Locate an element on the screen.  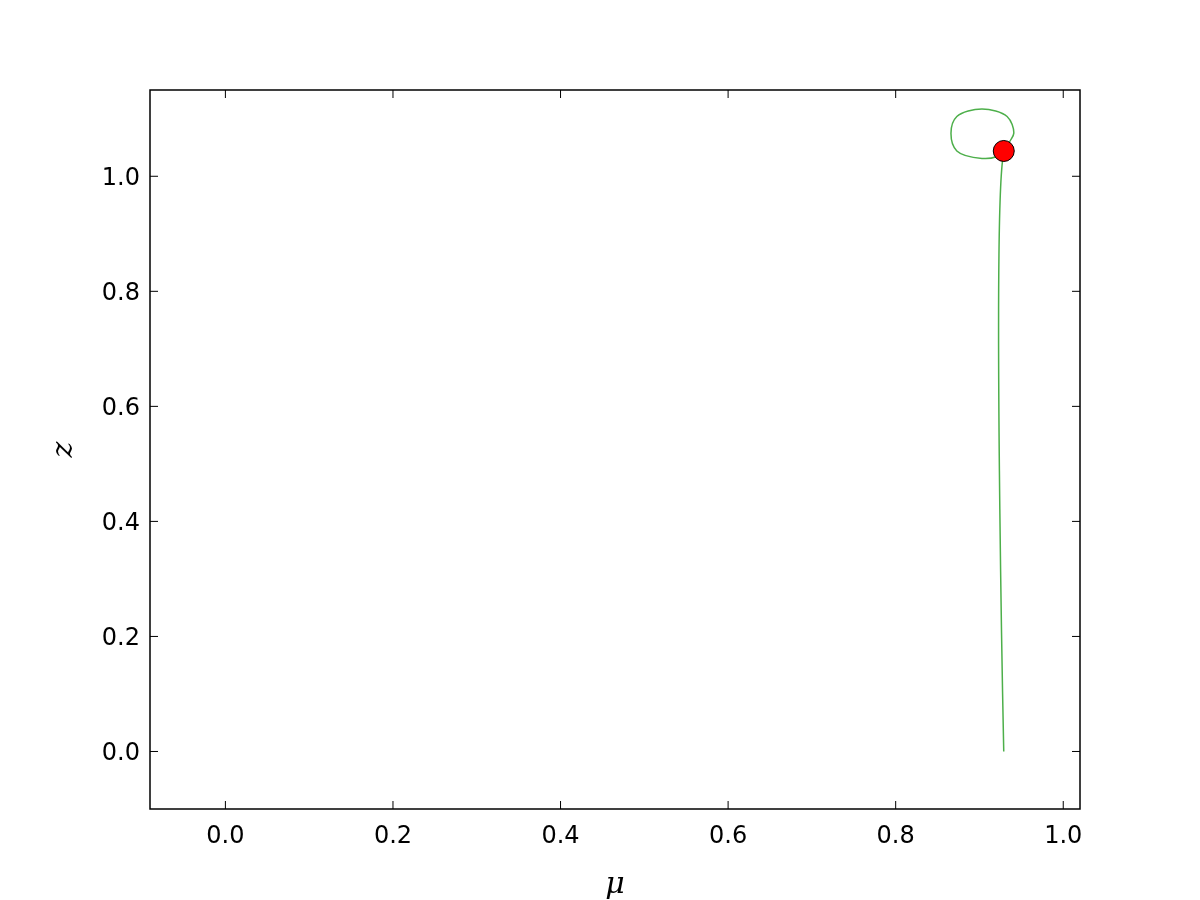
y-tick-label: 0.6 is located at coordinates (120, 406).